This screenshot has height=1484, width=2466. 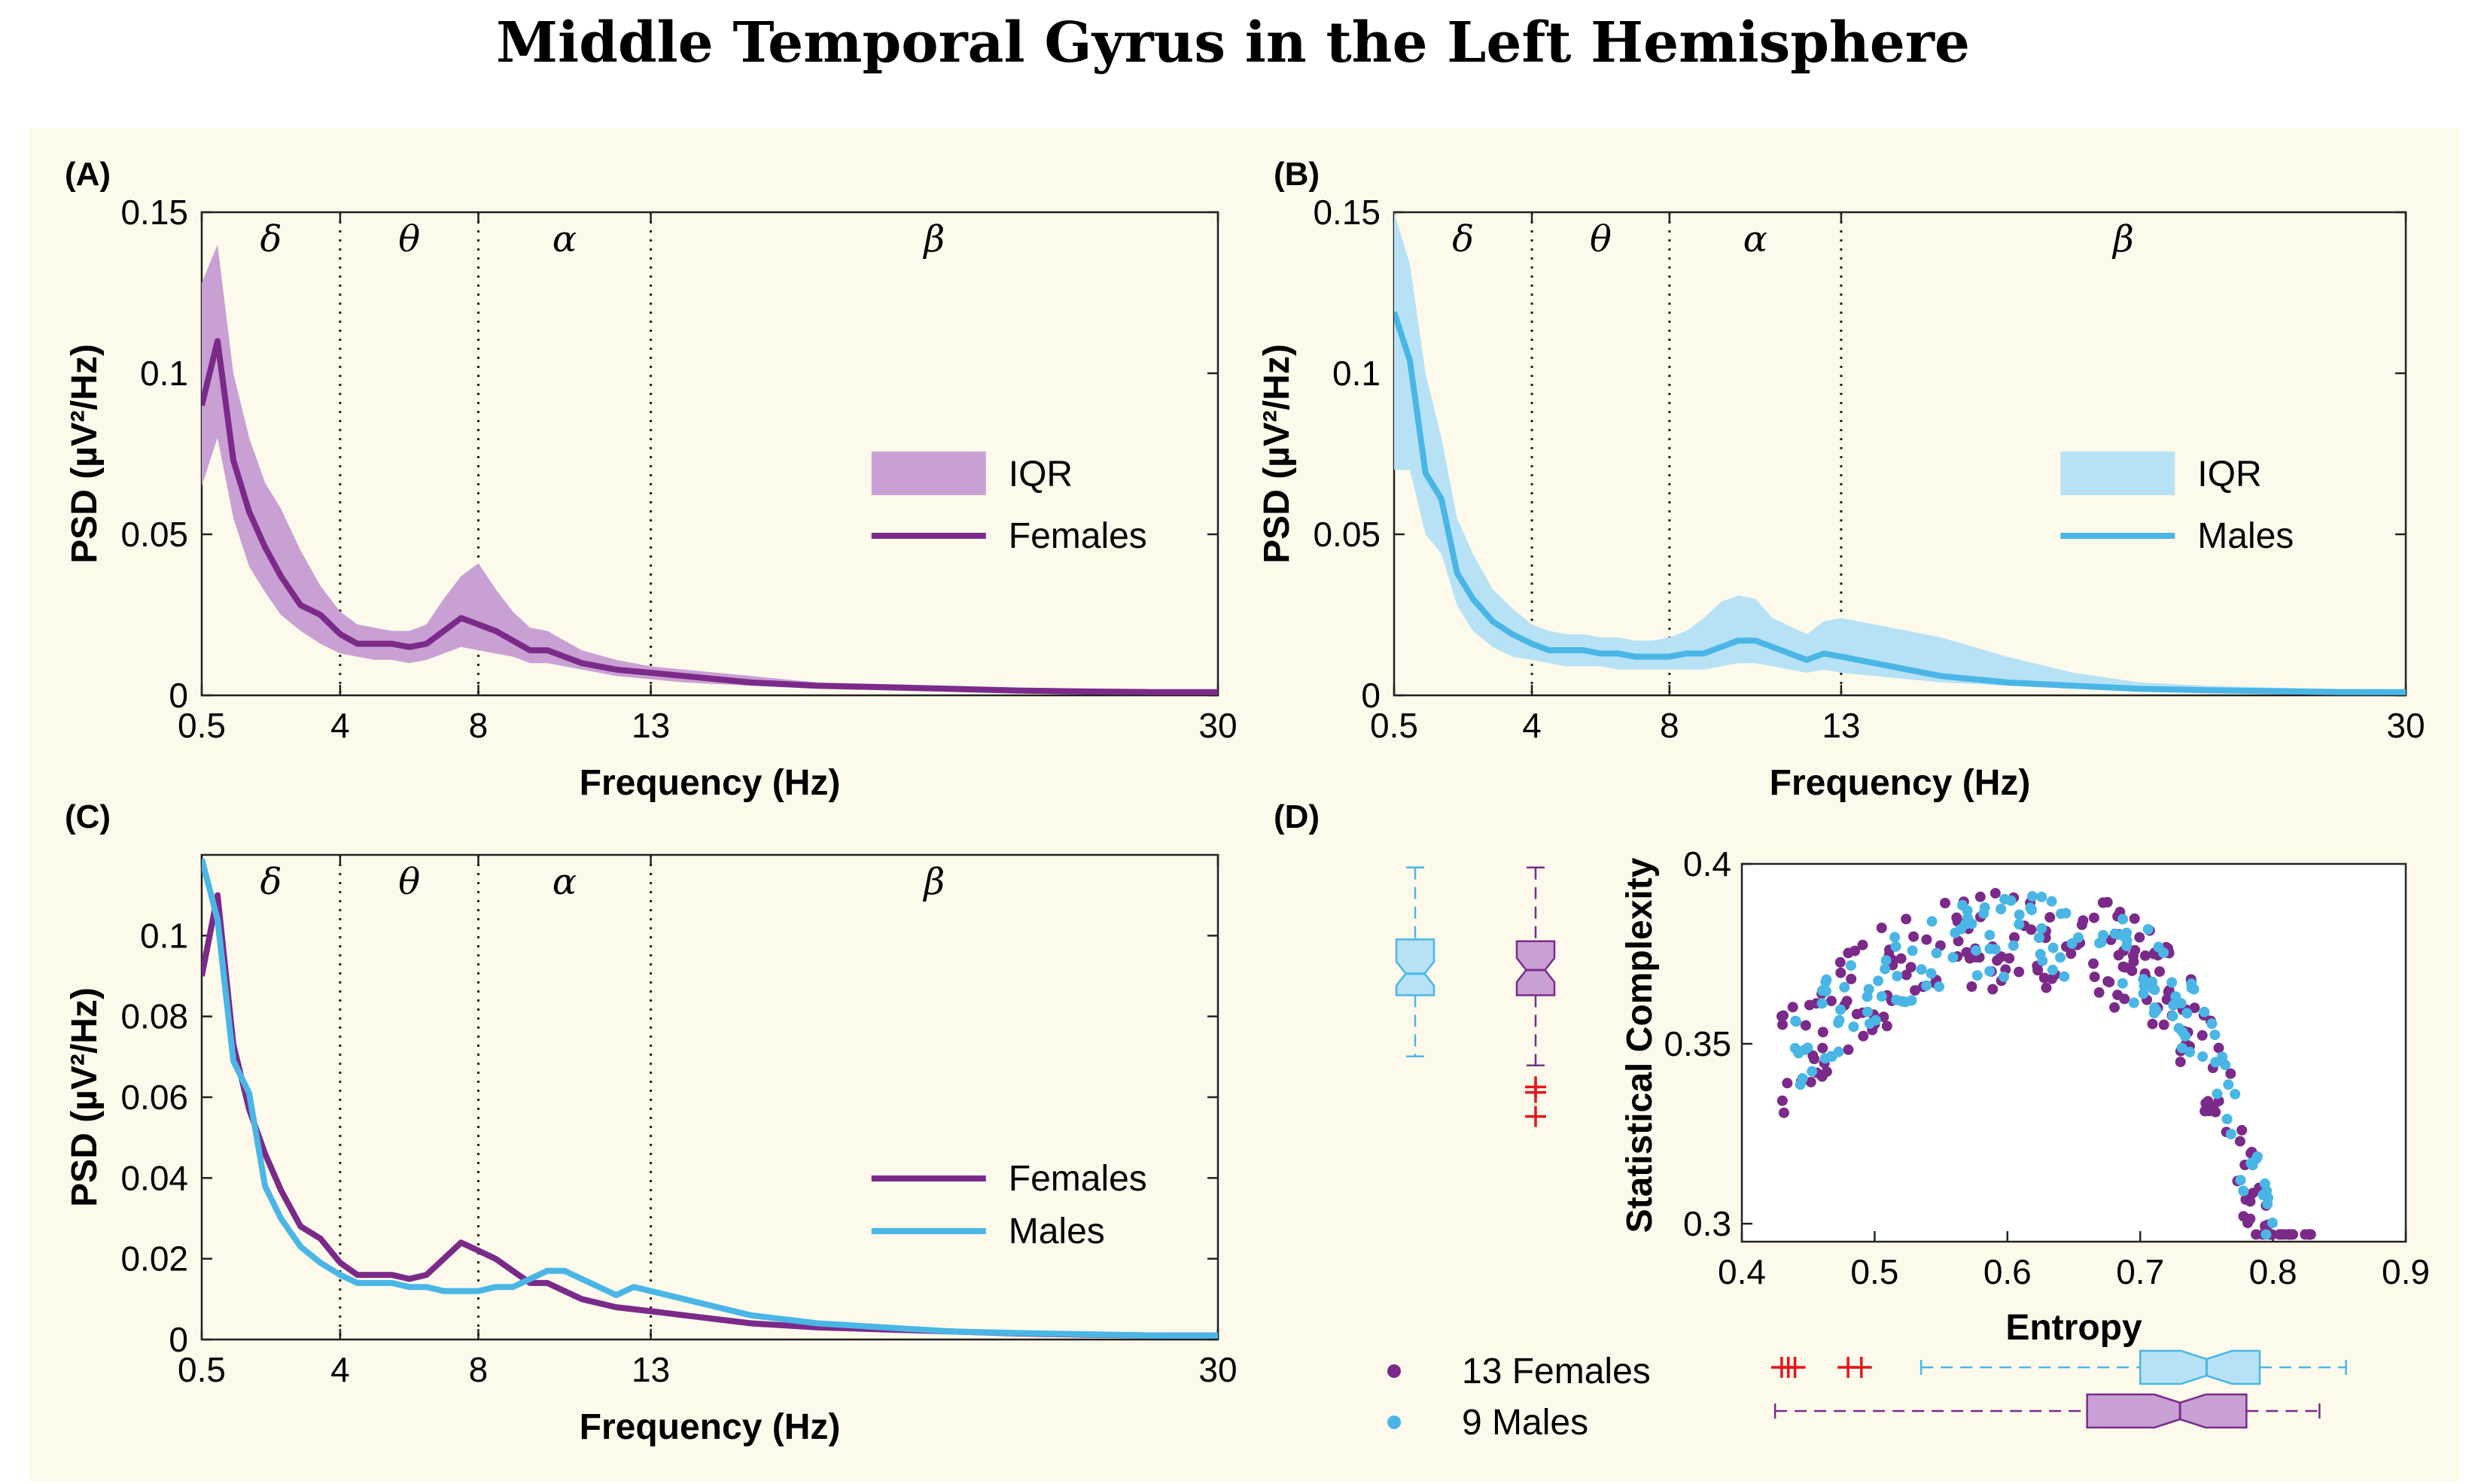 I want to click on legend-marker, so click(x=1394, y=1371).